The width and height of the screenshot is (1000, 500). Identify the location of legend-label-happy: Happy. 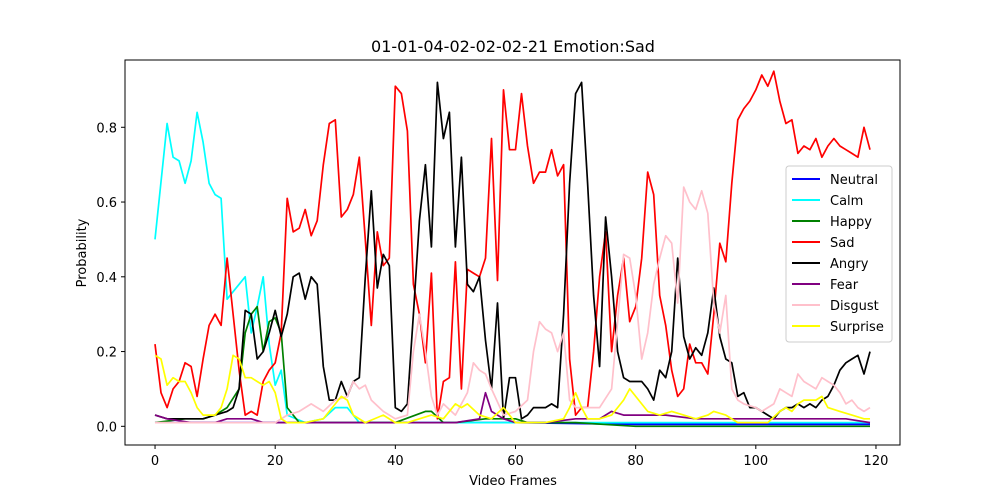
(851, 222).